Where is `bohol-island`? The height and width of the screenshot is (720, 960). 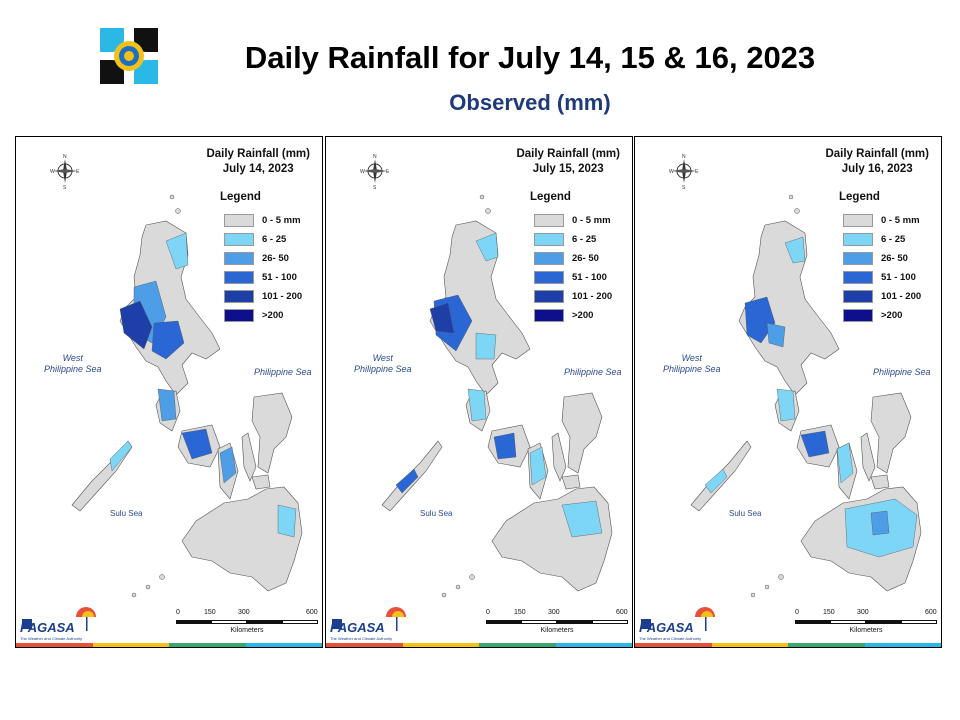
bohol-island is located at coordinates (571, 482).